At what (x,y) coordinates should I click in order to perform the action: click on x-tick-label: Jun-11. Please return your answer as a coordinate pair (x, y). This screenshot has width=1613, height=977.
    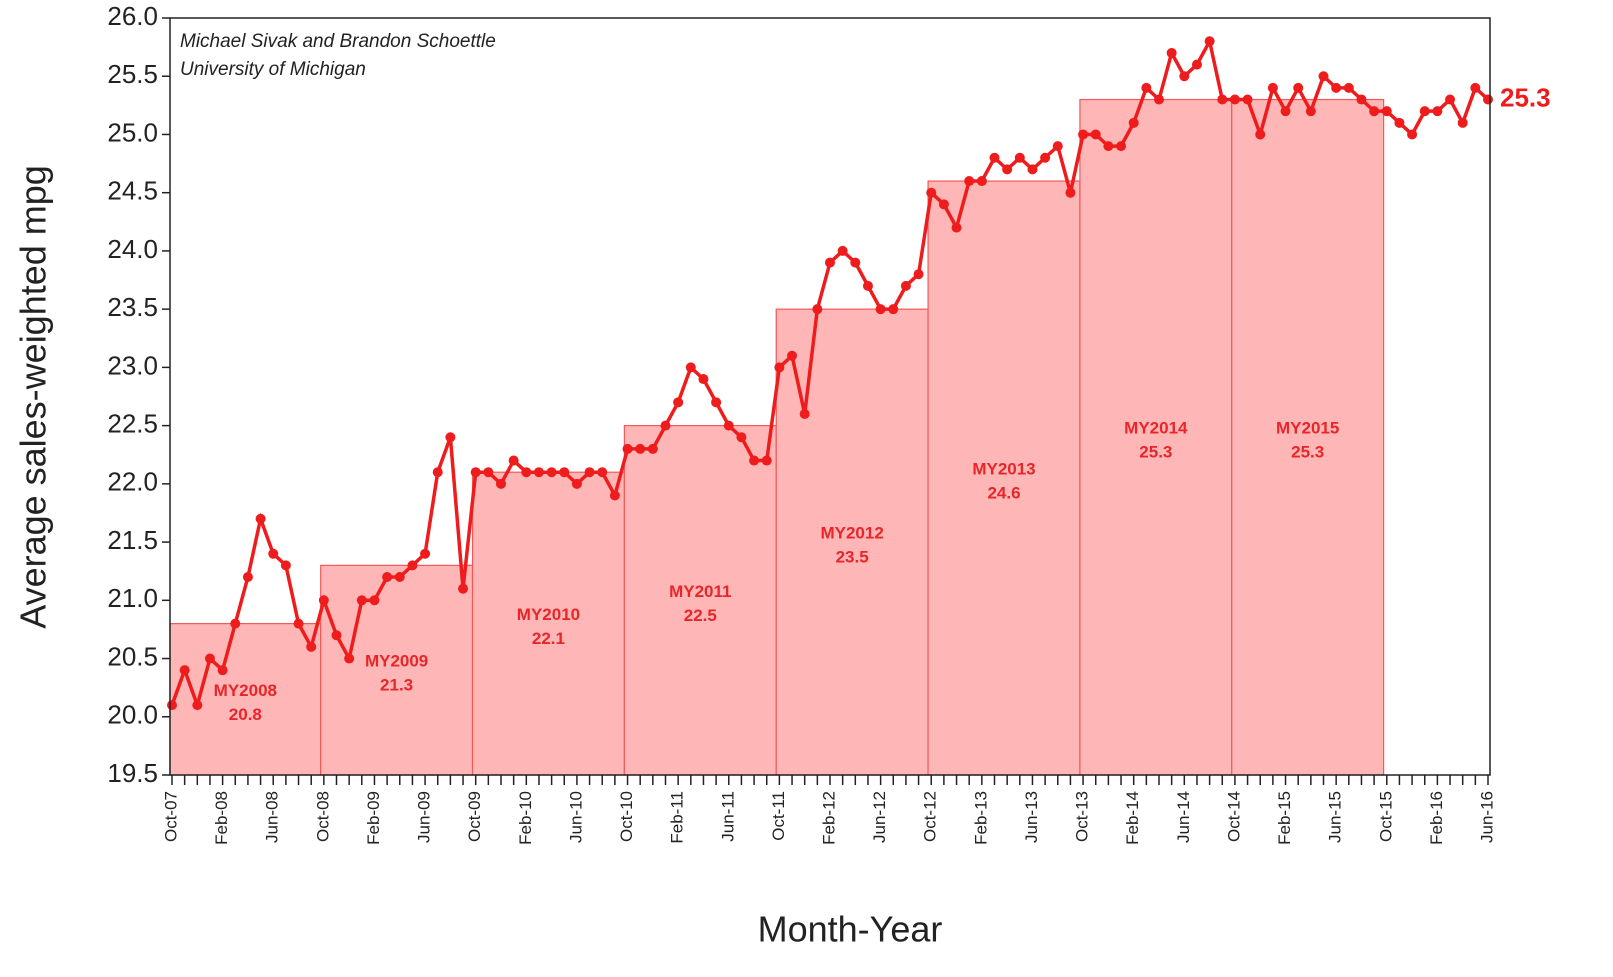
    Looking at the image, I should click on (727, 816).